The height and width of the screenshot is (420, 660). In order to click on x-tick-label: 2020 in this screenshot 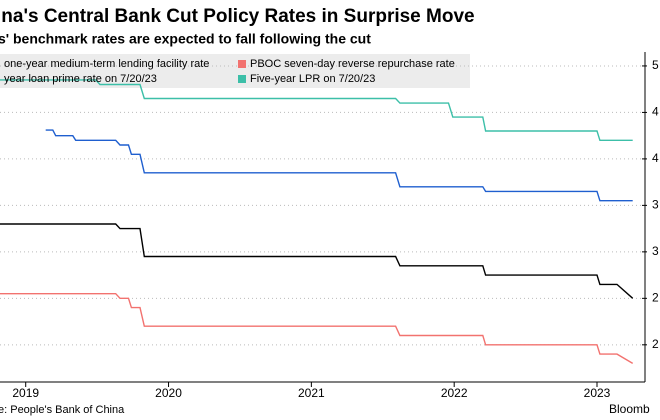, I will do `click(168, 393)`.